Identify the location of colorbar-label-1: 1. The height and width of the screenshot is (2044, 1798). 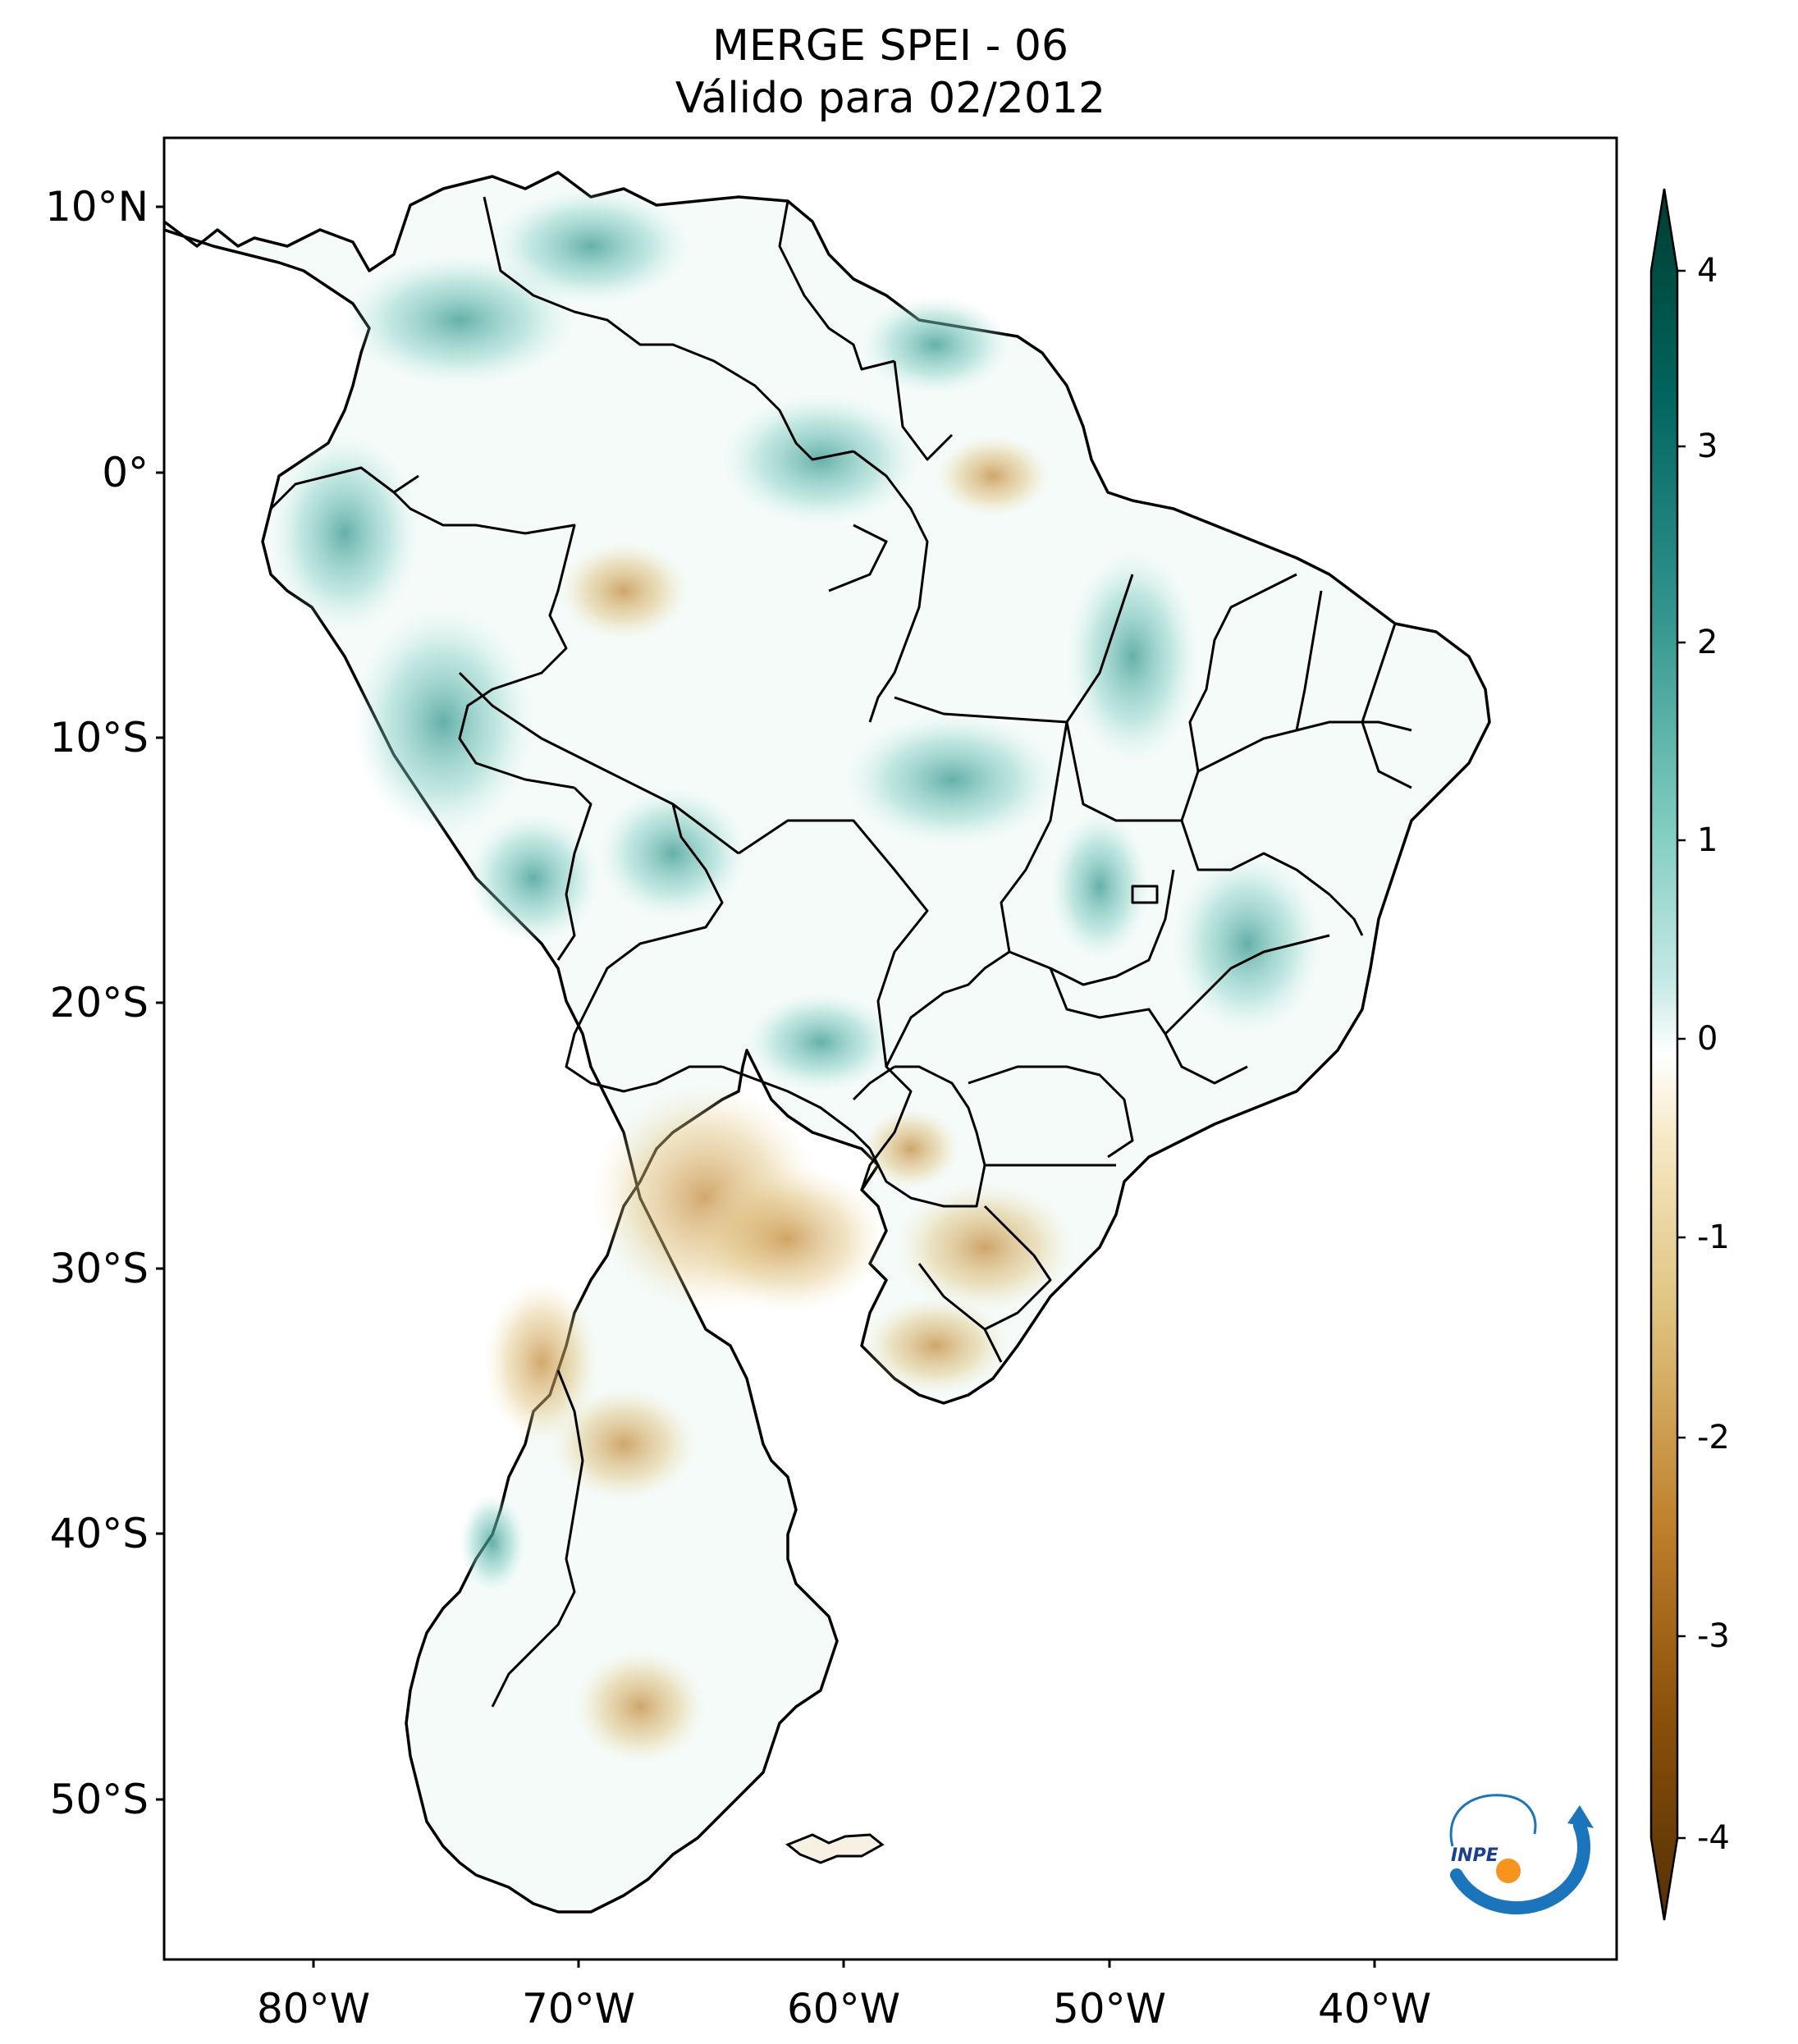
(1707, 840).